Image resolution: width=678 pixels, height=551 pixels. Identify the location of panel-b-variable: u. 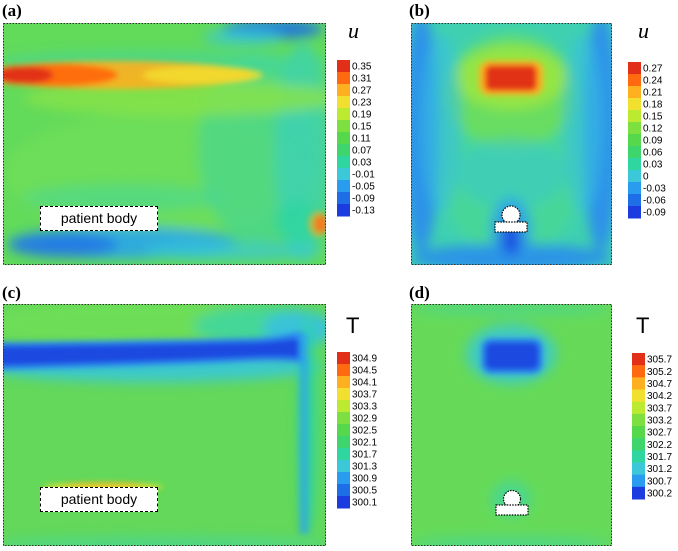
(643, 30).